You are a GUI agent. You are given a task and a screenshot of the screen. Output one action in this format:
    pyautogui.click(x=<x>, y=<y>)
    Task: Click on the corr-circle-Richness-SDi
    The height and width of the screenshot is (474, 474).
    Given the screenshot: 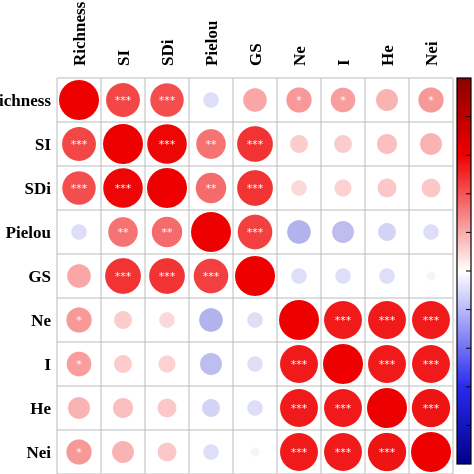 What is the action you would take?
    pyautogui.click(x=167, y=100)
    